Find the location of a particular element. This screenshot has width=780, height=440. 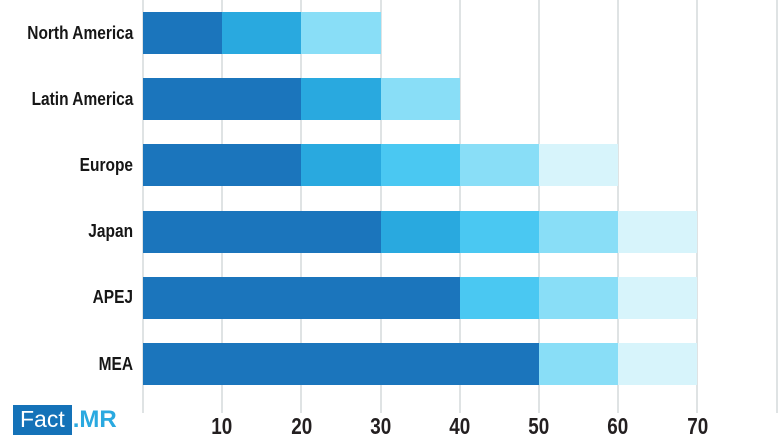

logo-suffix-text: .MR is located at coordinates (94, 419).